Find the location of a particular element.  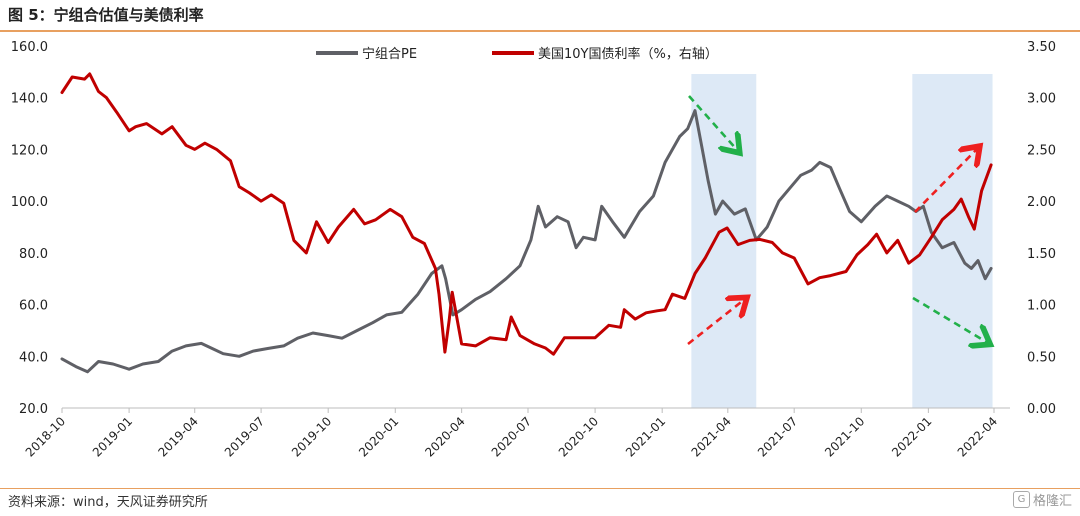

source-note: 资料来源：wind，天风证券研究所 is located at coordinates (108, 502).